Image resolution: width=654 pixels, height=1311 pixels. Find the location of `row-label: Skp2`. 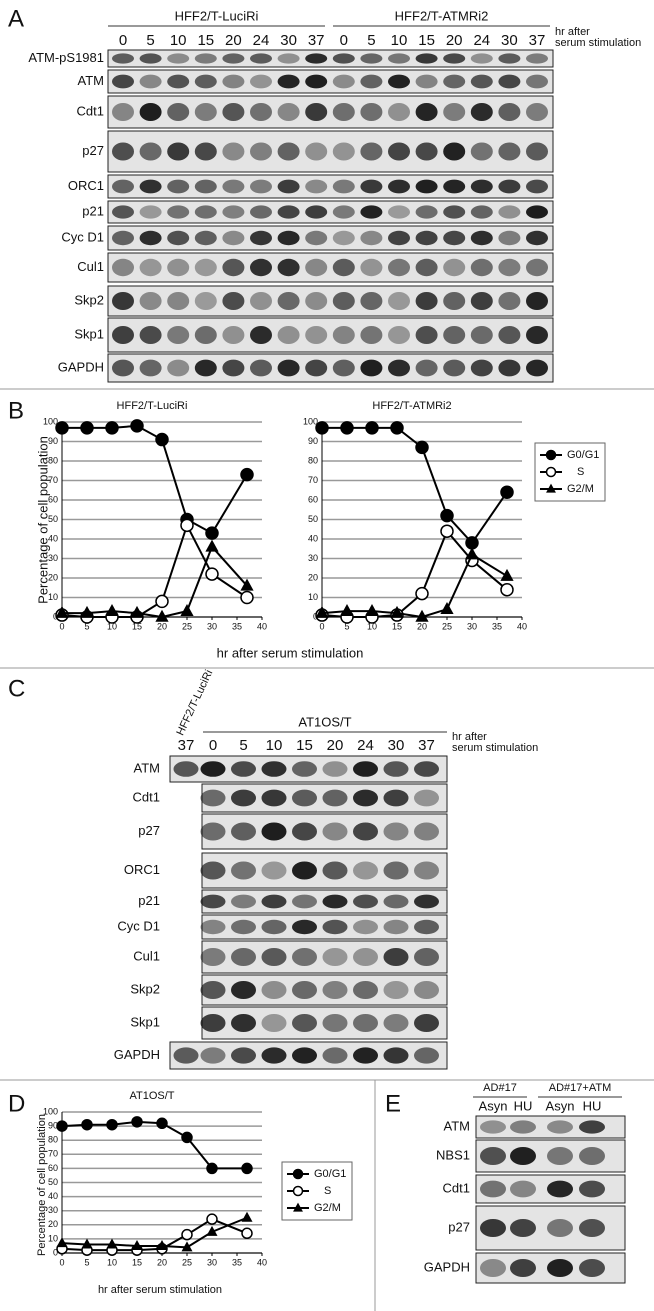

row-label: Skp2 is located at coordinates (89, 299).